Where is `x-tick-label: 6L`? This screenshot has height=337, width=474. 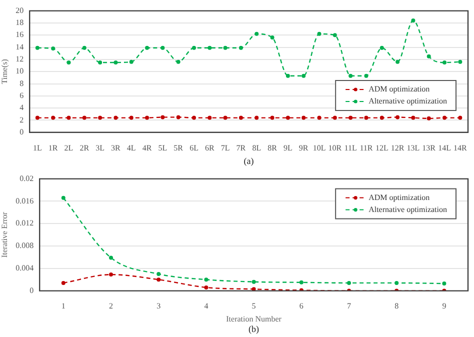
x-tick-label: 6L is located at coordinates (194, 147).